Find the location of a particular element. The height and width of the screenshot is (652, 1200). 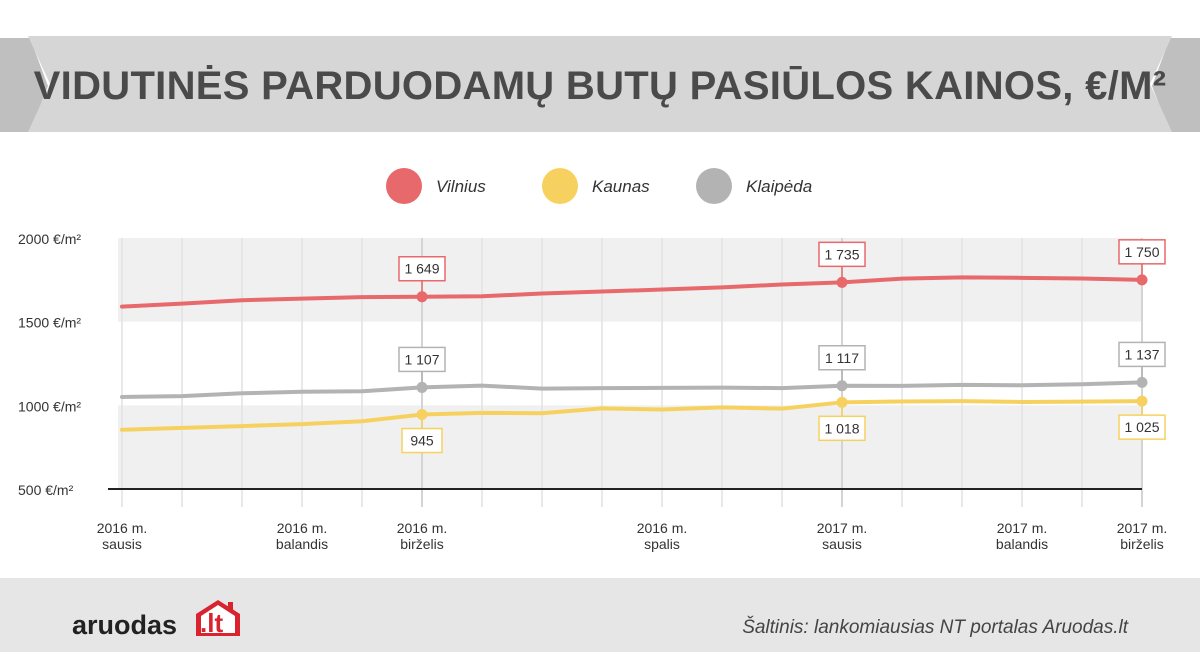

series-line-klaipeda is located at coordinates (632, 389).